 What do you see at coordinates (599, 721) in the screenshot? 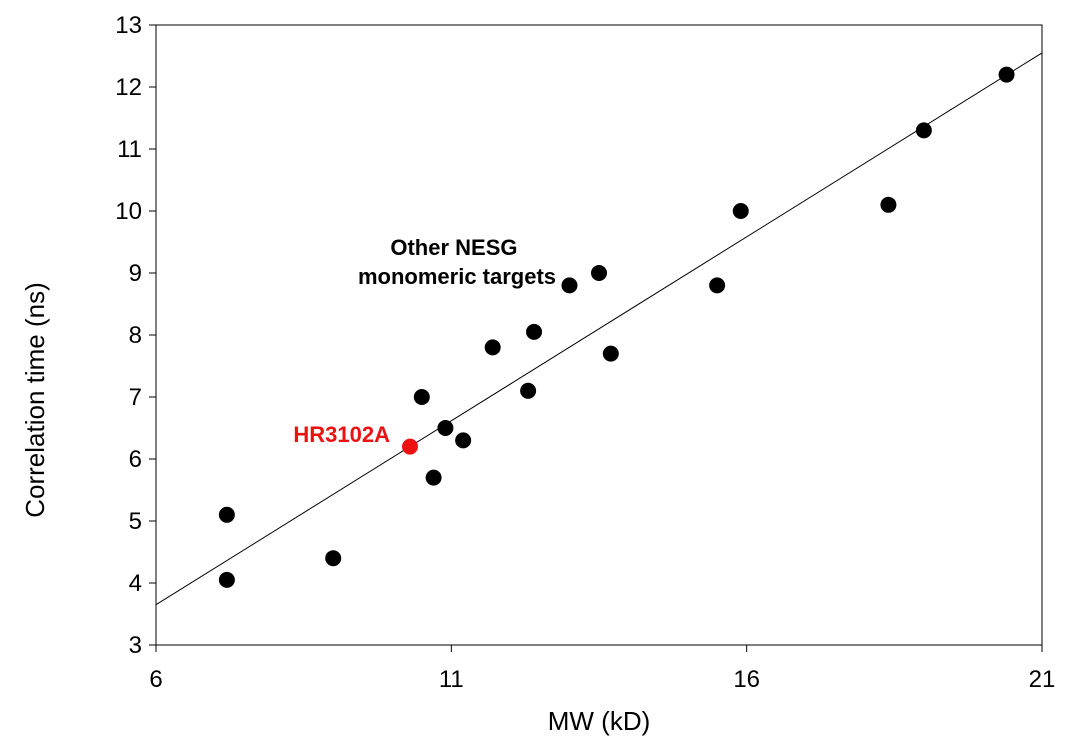
I see `x-axis-title: MW (kD)` at bounding box center [599, 721].